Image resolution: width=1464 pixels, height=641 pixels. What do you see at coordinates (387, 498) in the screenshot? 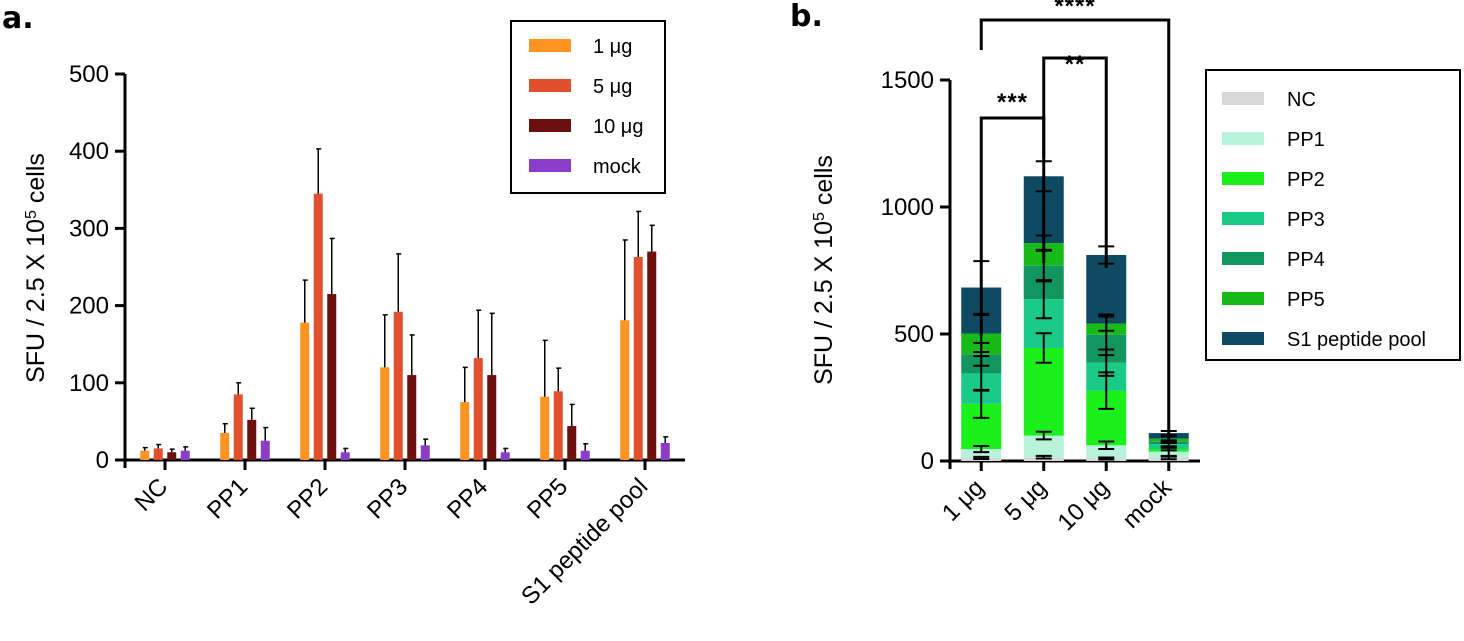
I see `chart-a-xtick-label: PP3` at bounding box center [387, 498].